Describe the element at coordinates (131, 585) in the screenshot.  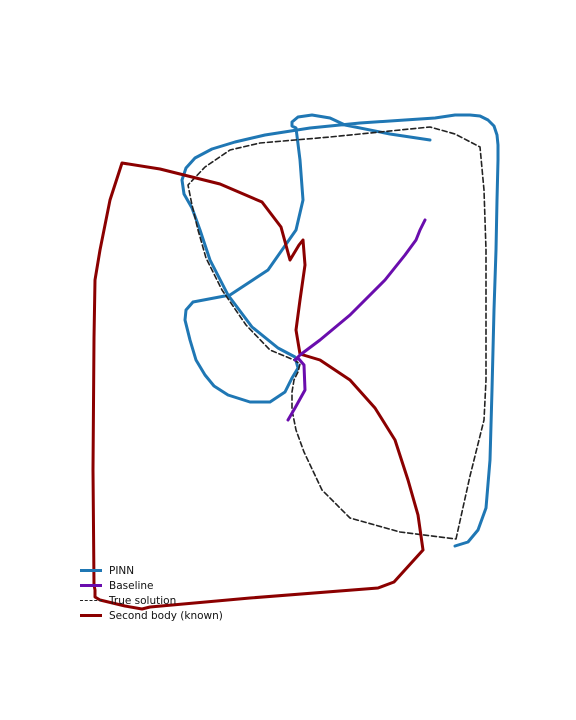
I see `legend-label-baseline: Baseline` at that location.